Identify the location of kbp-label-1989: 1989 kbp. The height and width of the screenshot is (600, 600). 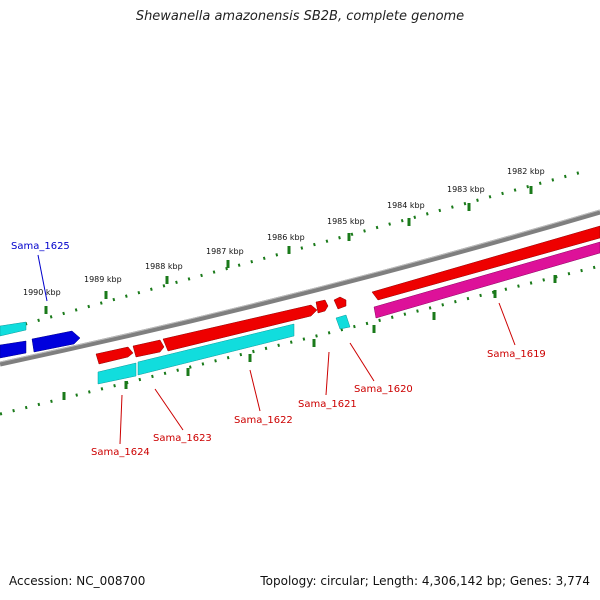
(103, 279).